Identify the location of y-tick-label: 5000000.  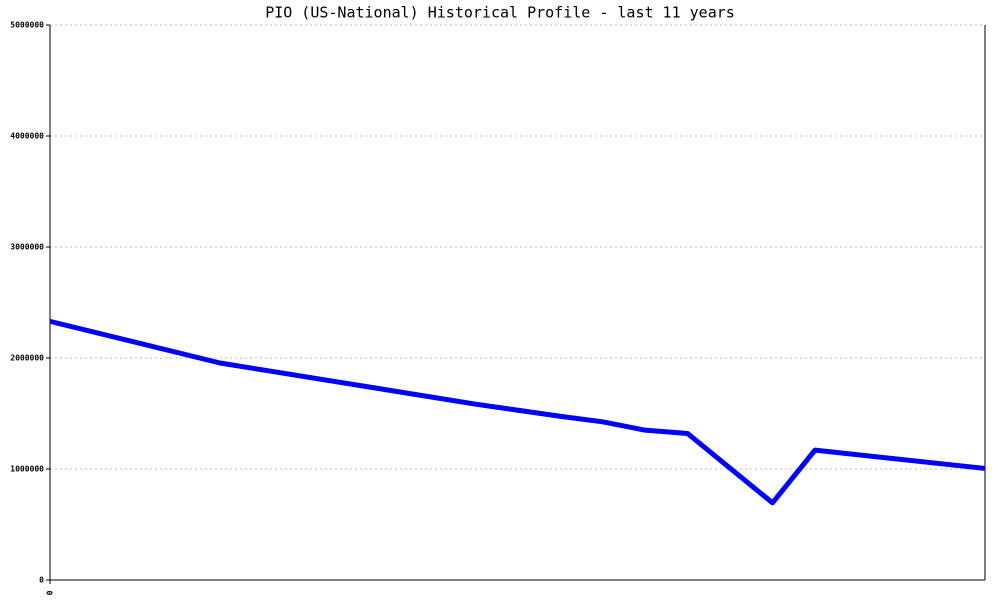
(27, 25).